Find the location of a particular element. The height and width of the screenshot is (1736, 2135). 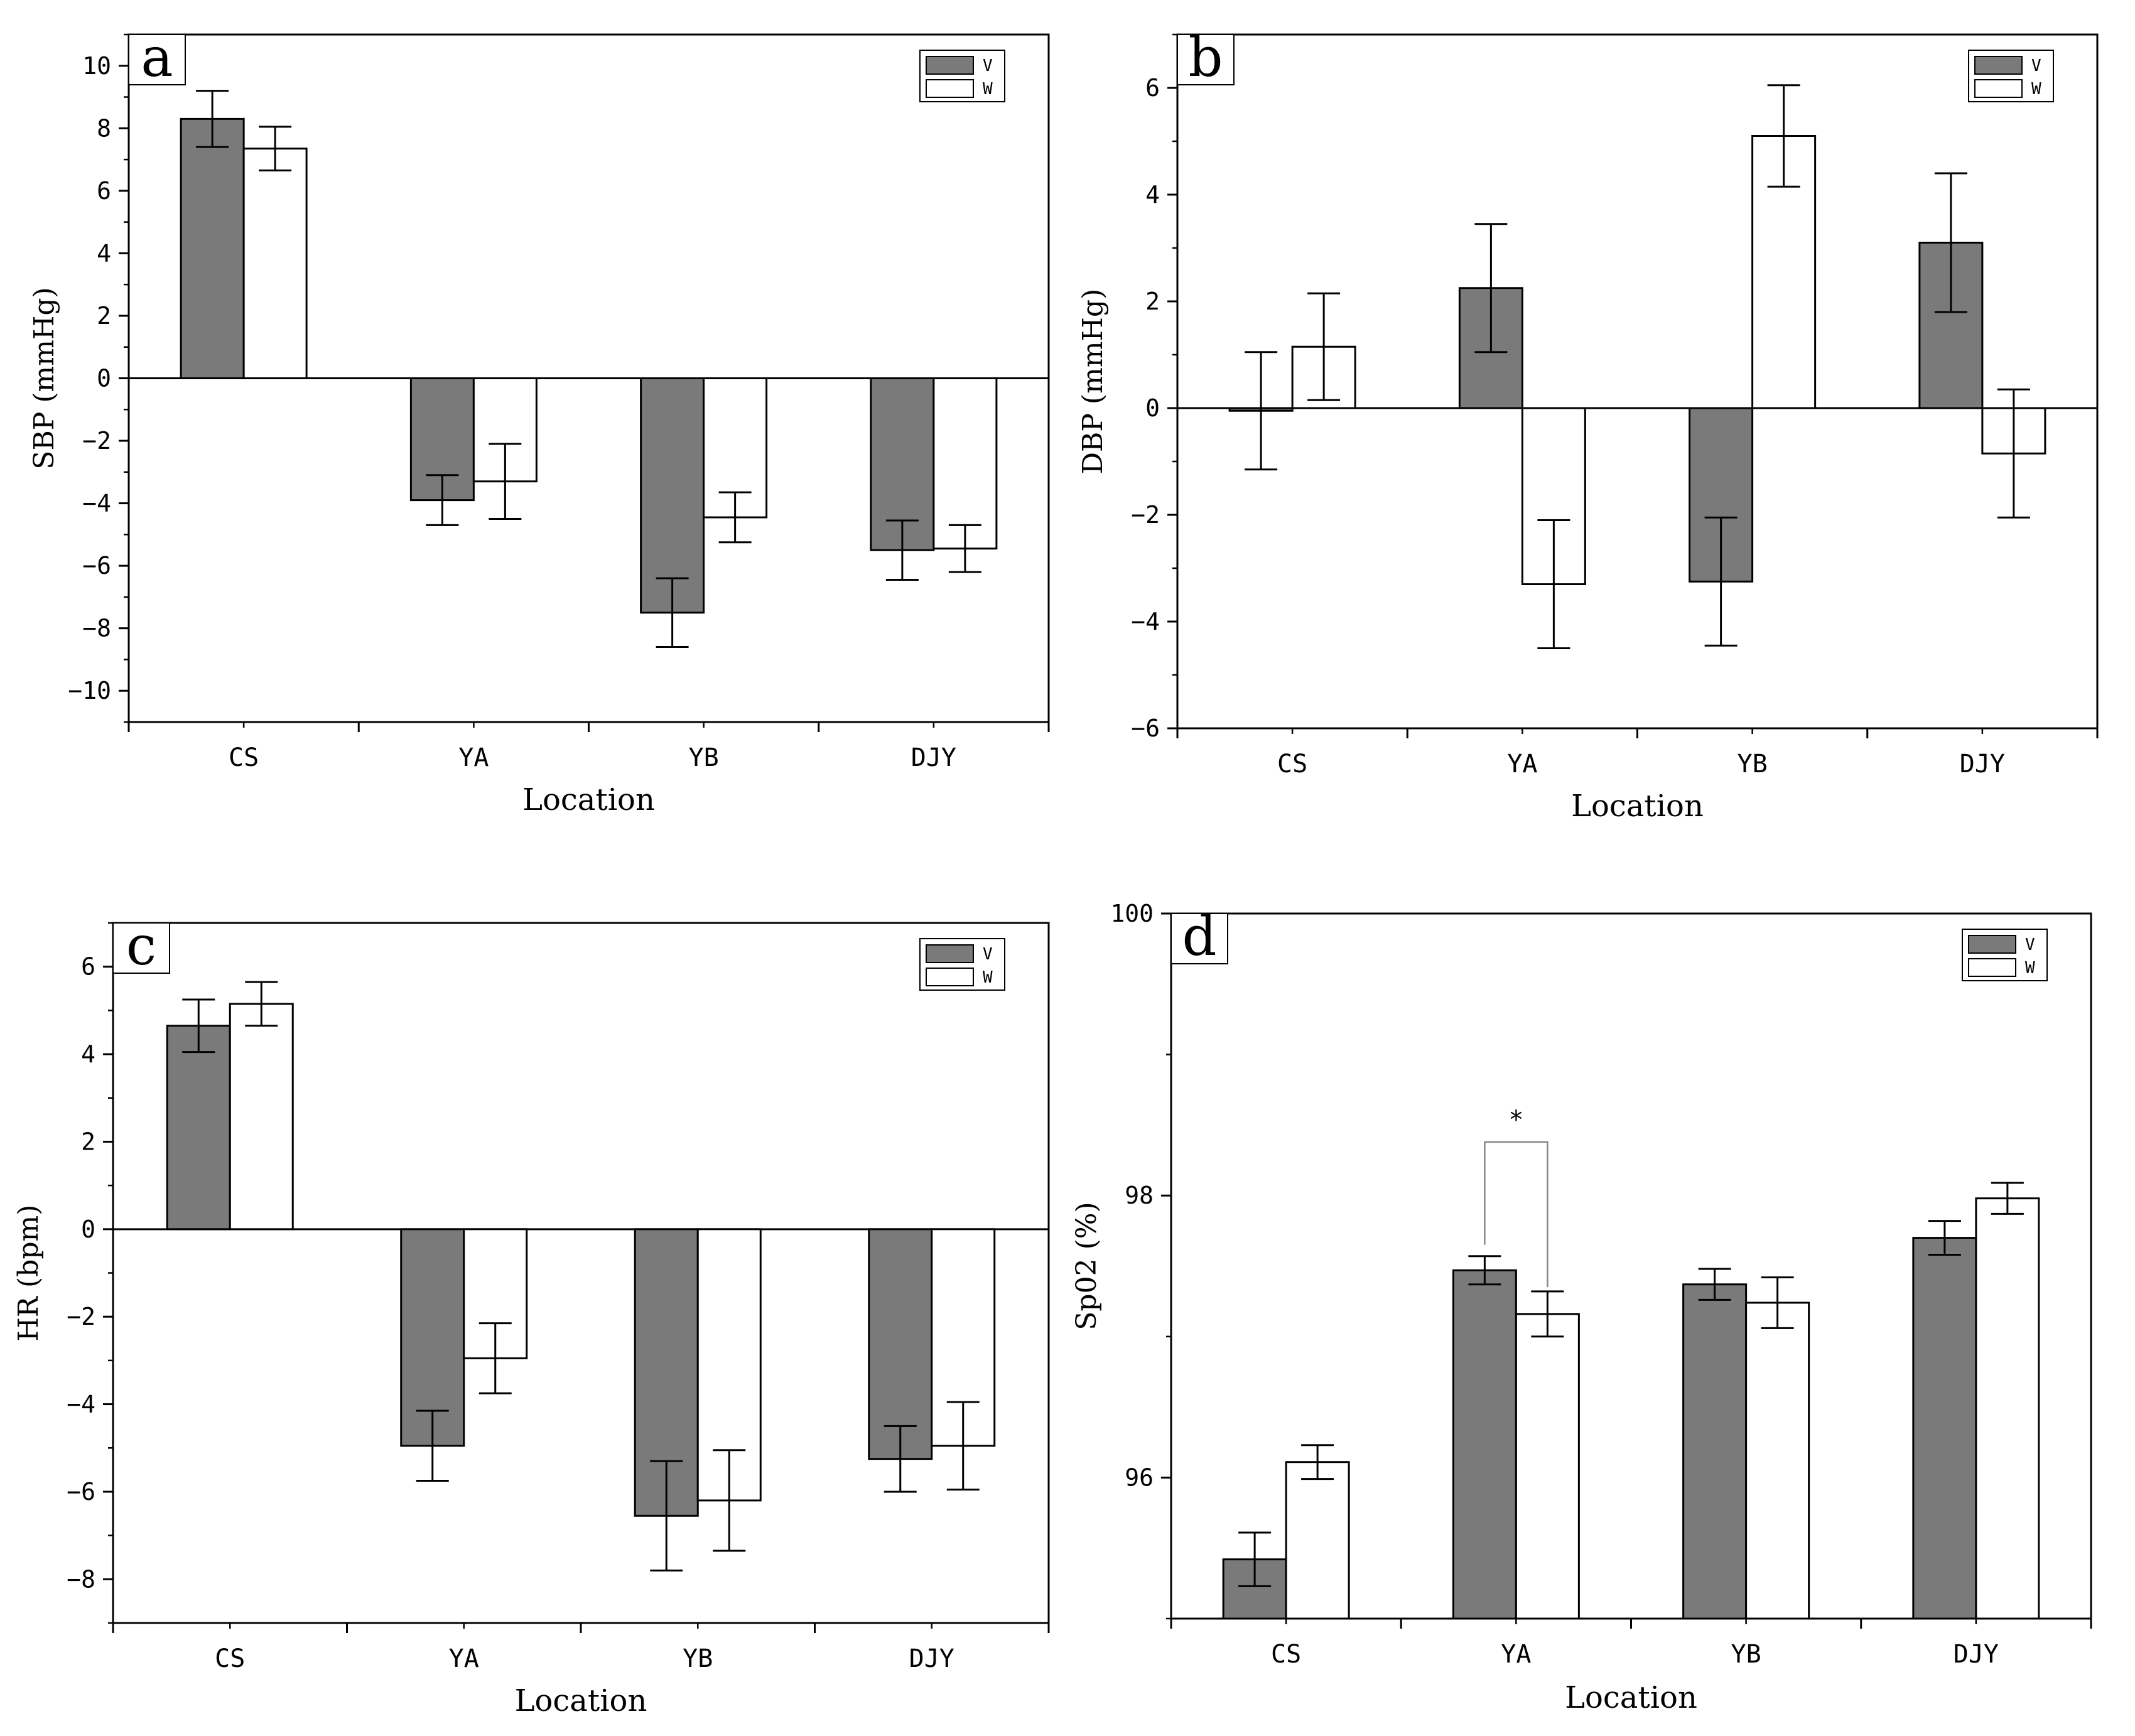

y-tick-label: 96 is located at coordinates (1139, 1478).